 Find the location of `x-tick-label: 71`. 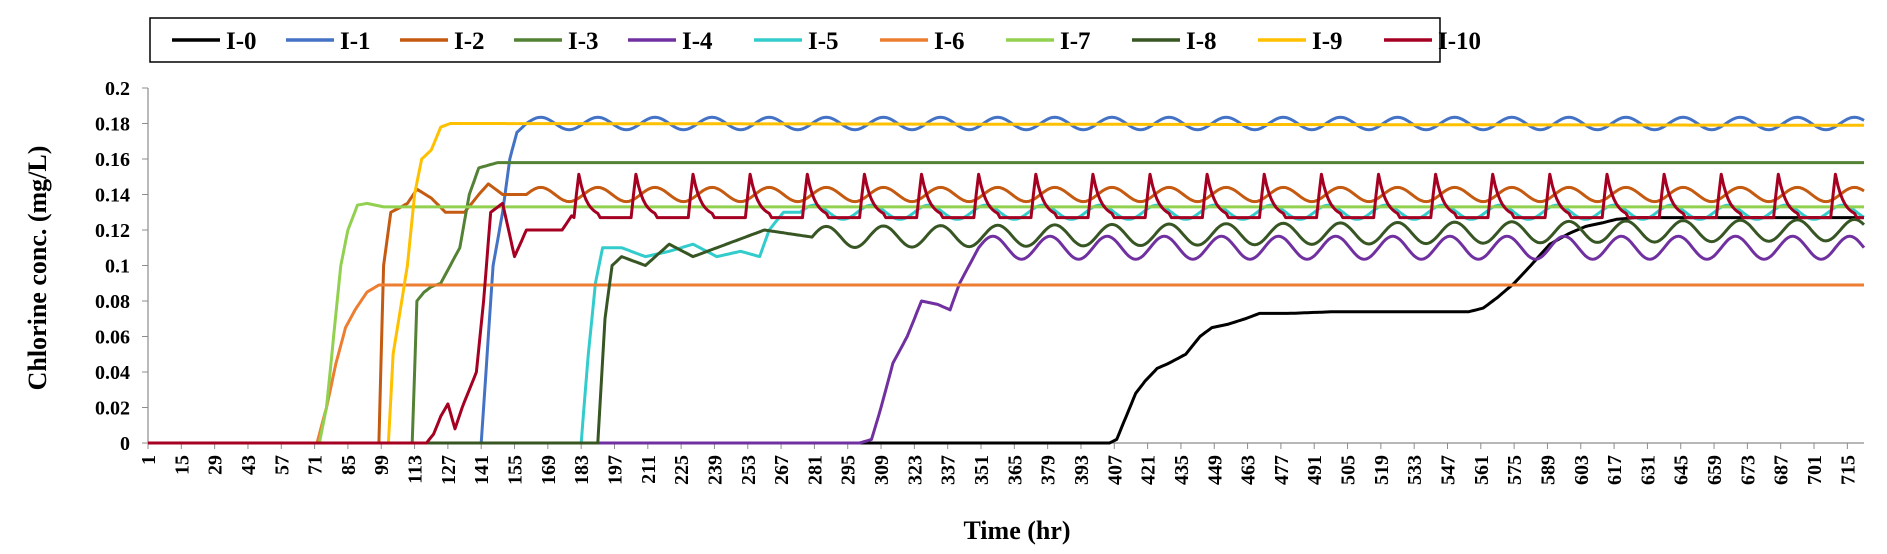

x-tick-label: 71 is located at coordinates (316, 465).